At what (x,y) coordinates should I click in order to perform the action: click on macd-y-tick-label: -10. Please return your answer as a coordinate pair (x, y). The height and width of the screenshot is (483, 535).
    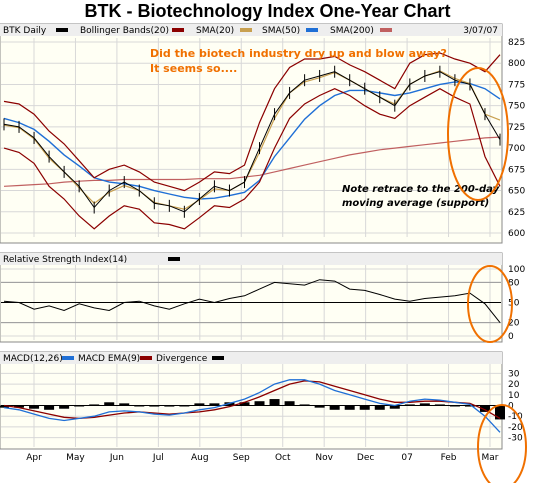
    Looking at the image, I should click on (515, 417).